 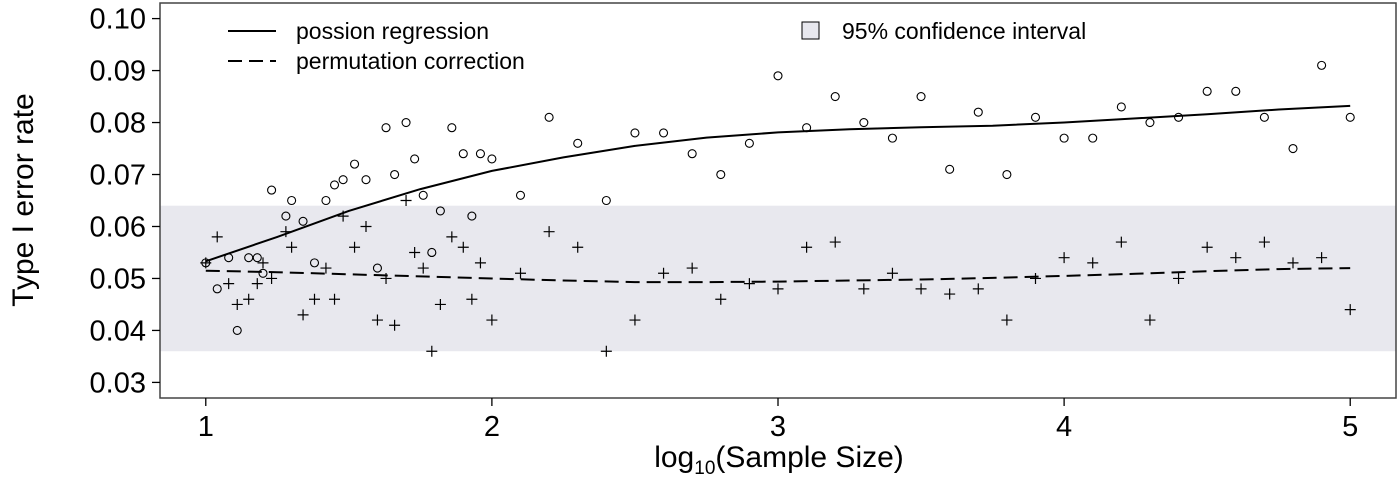 What do you see at coordinates (125, 201) in the screenshot?
I see `y-axis: 0.03 0.04 0.05 0.06 0.07 0.08 0.09 0.10` at bounding box center [125, 201].